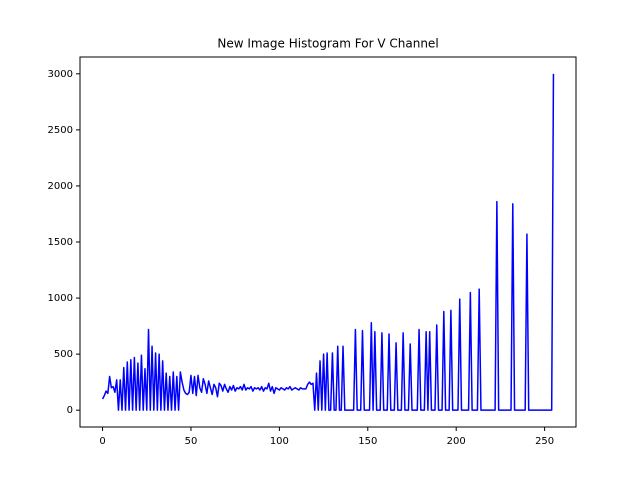 The image size is (640, 480). Describe the element at coordinates (60, 186) in the screenshot. I see `y-tick-label: 2000` at that location.